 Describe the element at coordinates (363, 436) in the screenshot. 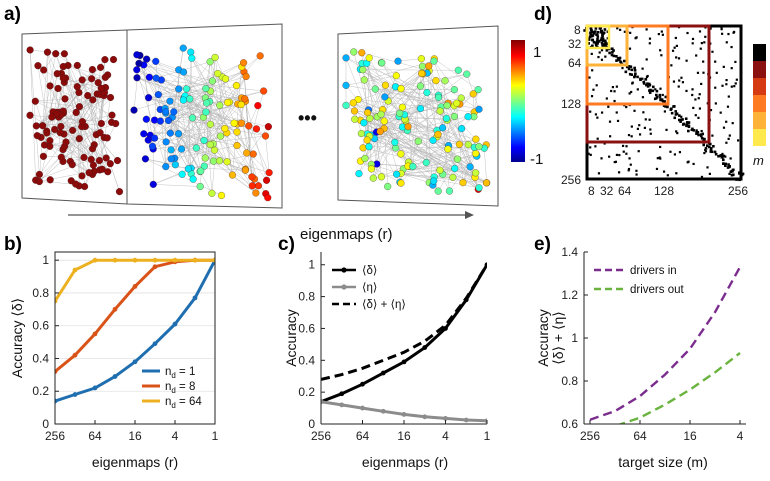

I see `chart-c-xtick-label: 64` at that location.